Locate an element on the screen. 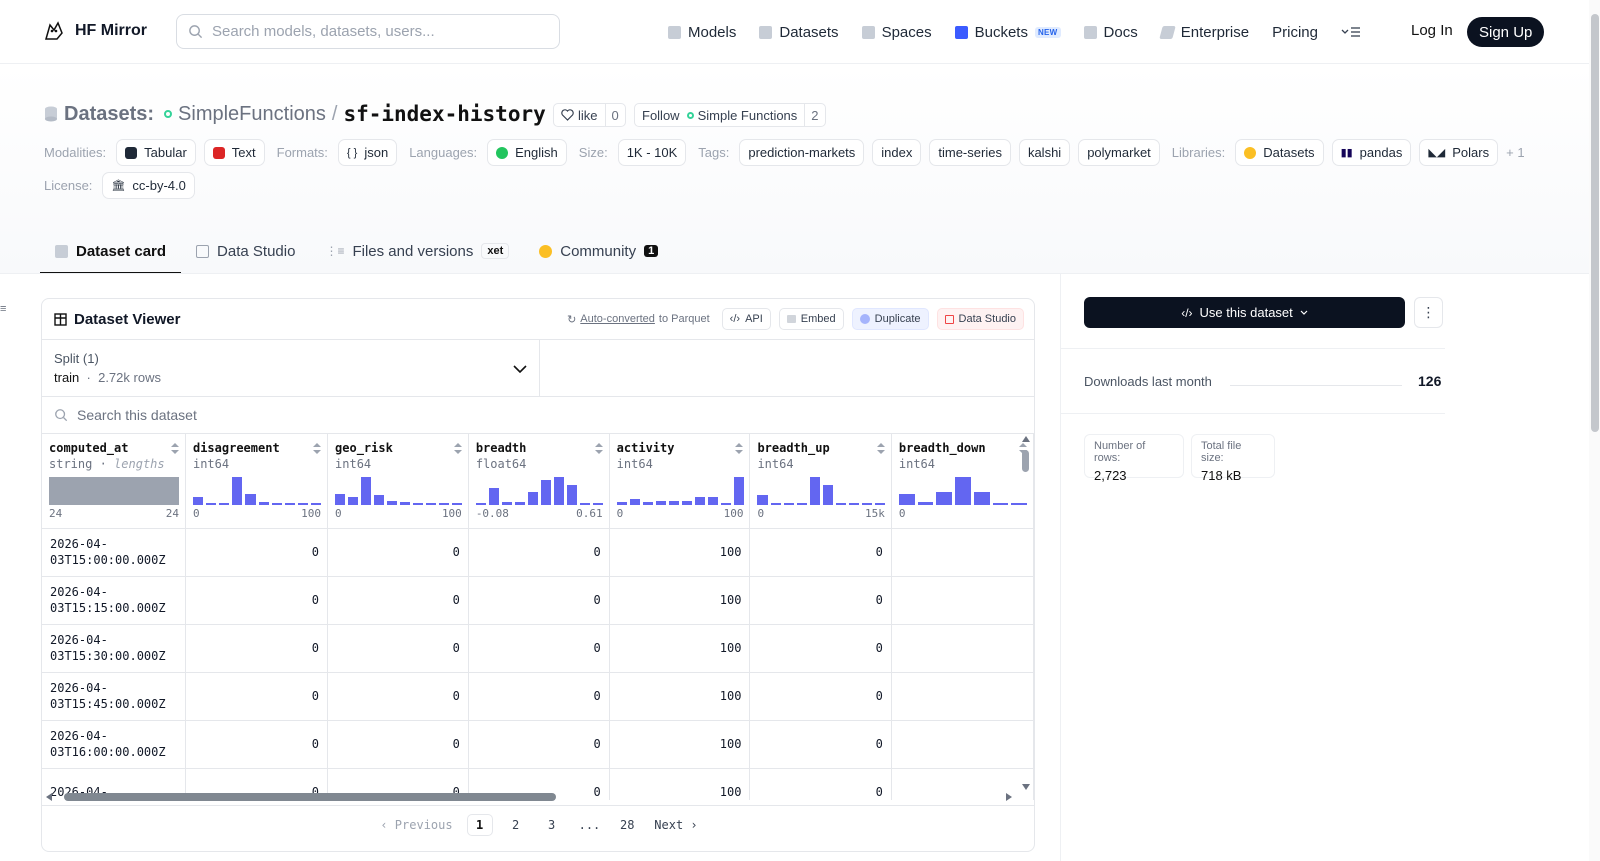  api-button: ‹/› API is located at coordinates (746, 319).